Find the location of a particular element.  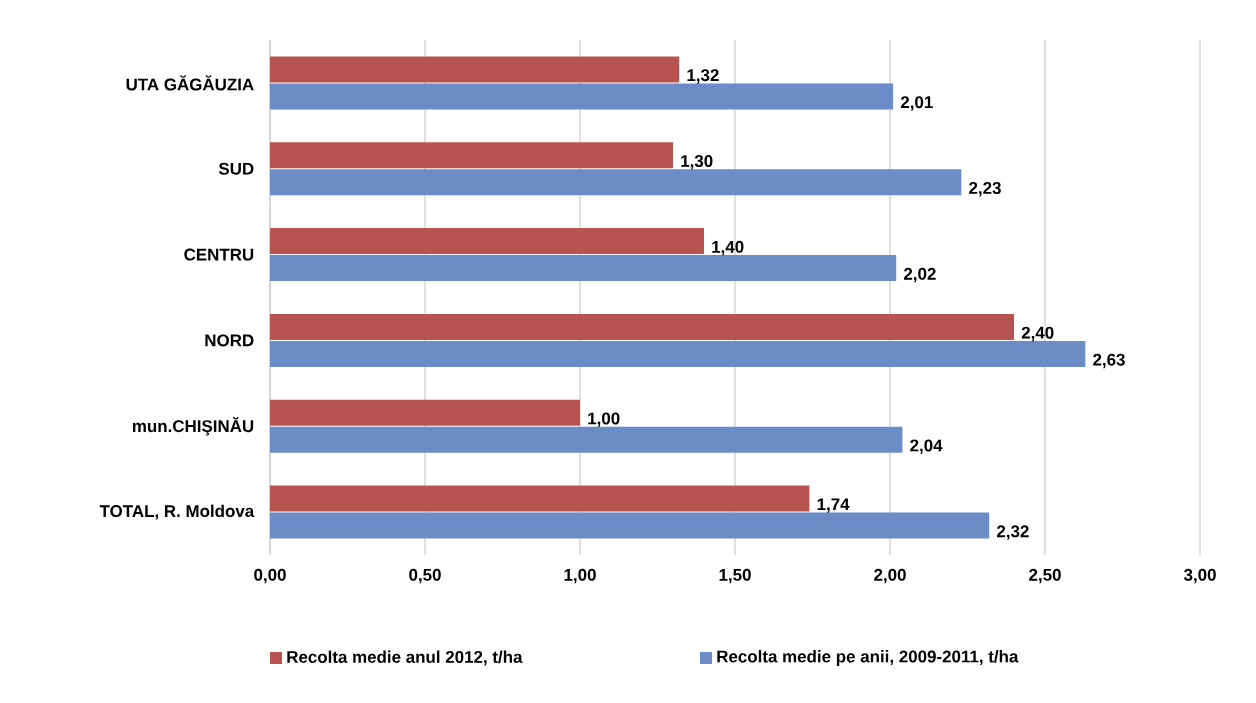

x-tick-label: 1,50 is located at coordinates (735, 576).